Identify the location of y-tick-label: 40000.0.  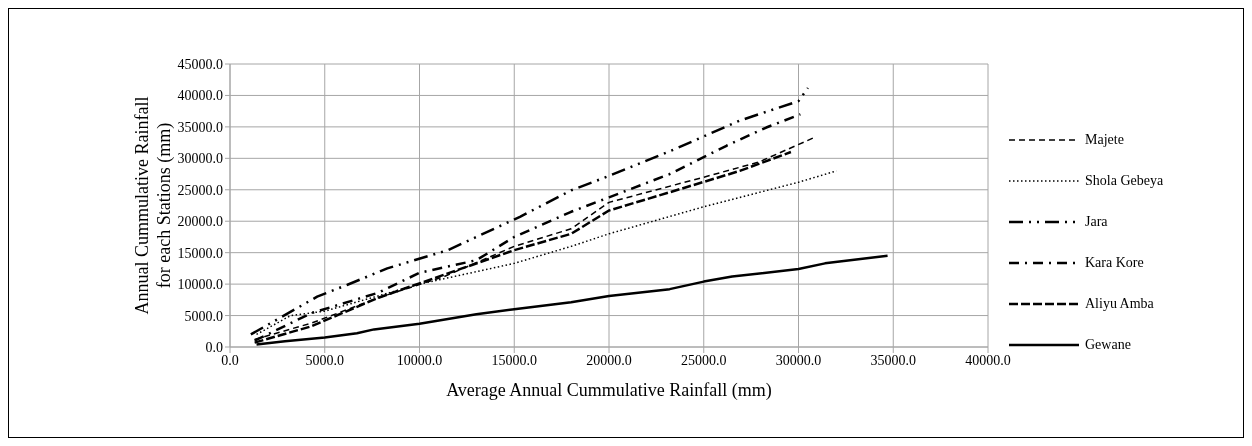
(200, 96).